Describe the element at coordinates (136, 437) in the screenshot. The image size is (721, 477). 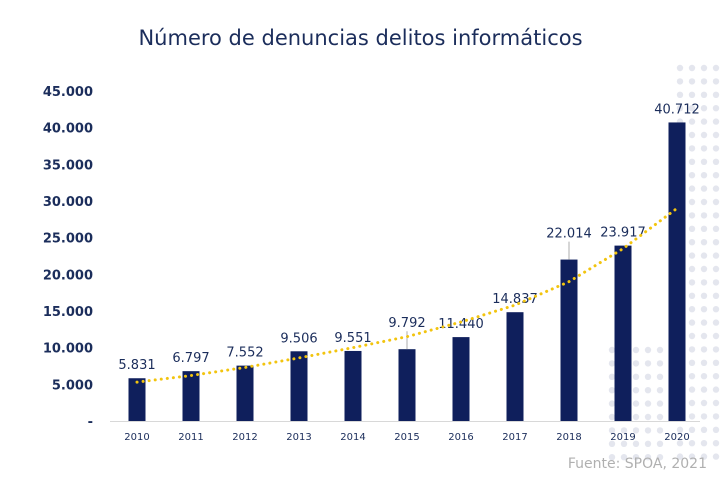
I see `x-tick-label: 2010` at that location.